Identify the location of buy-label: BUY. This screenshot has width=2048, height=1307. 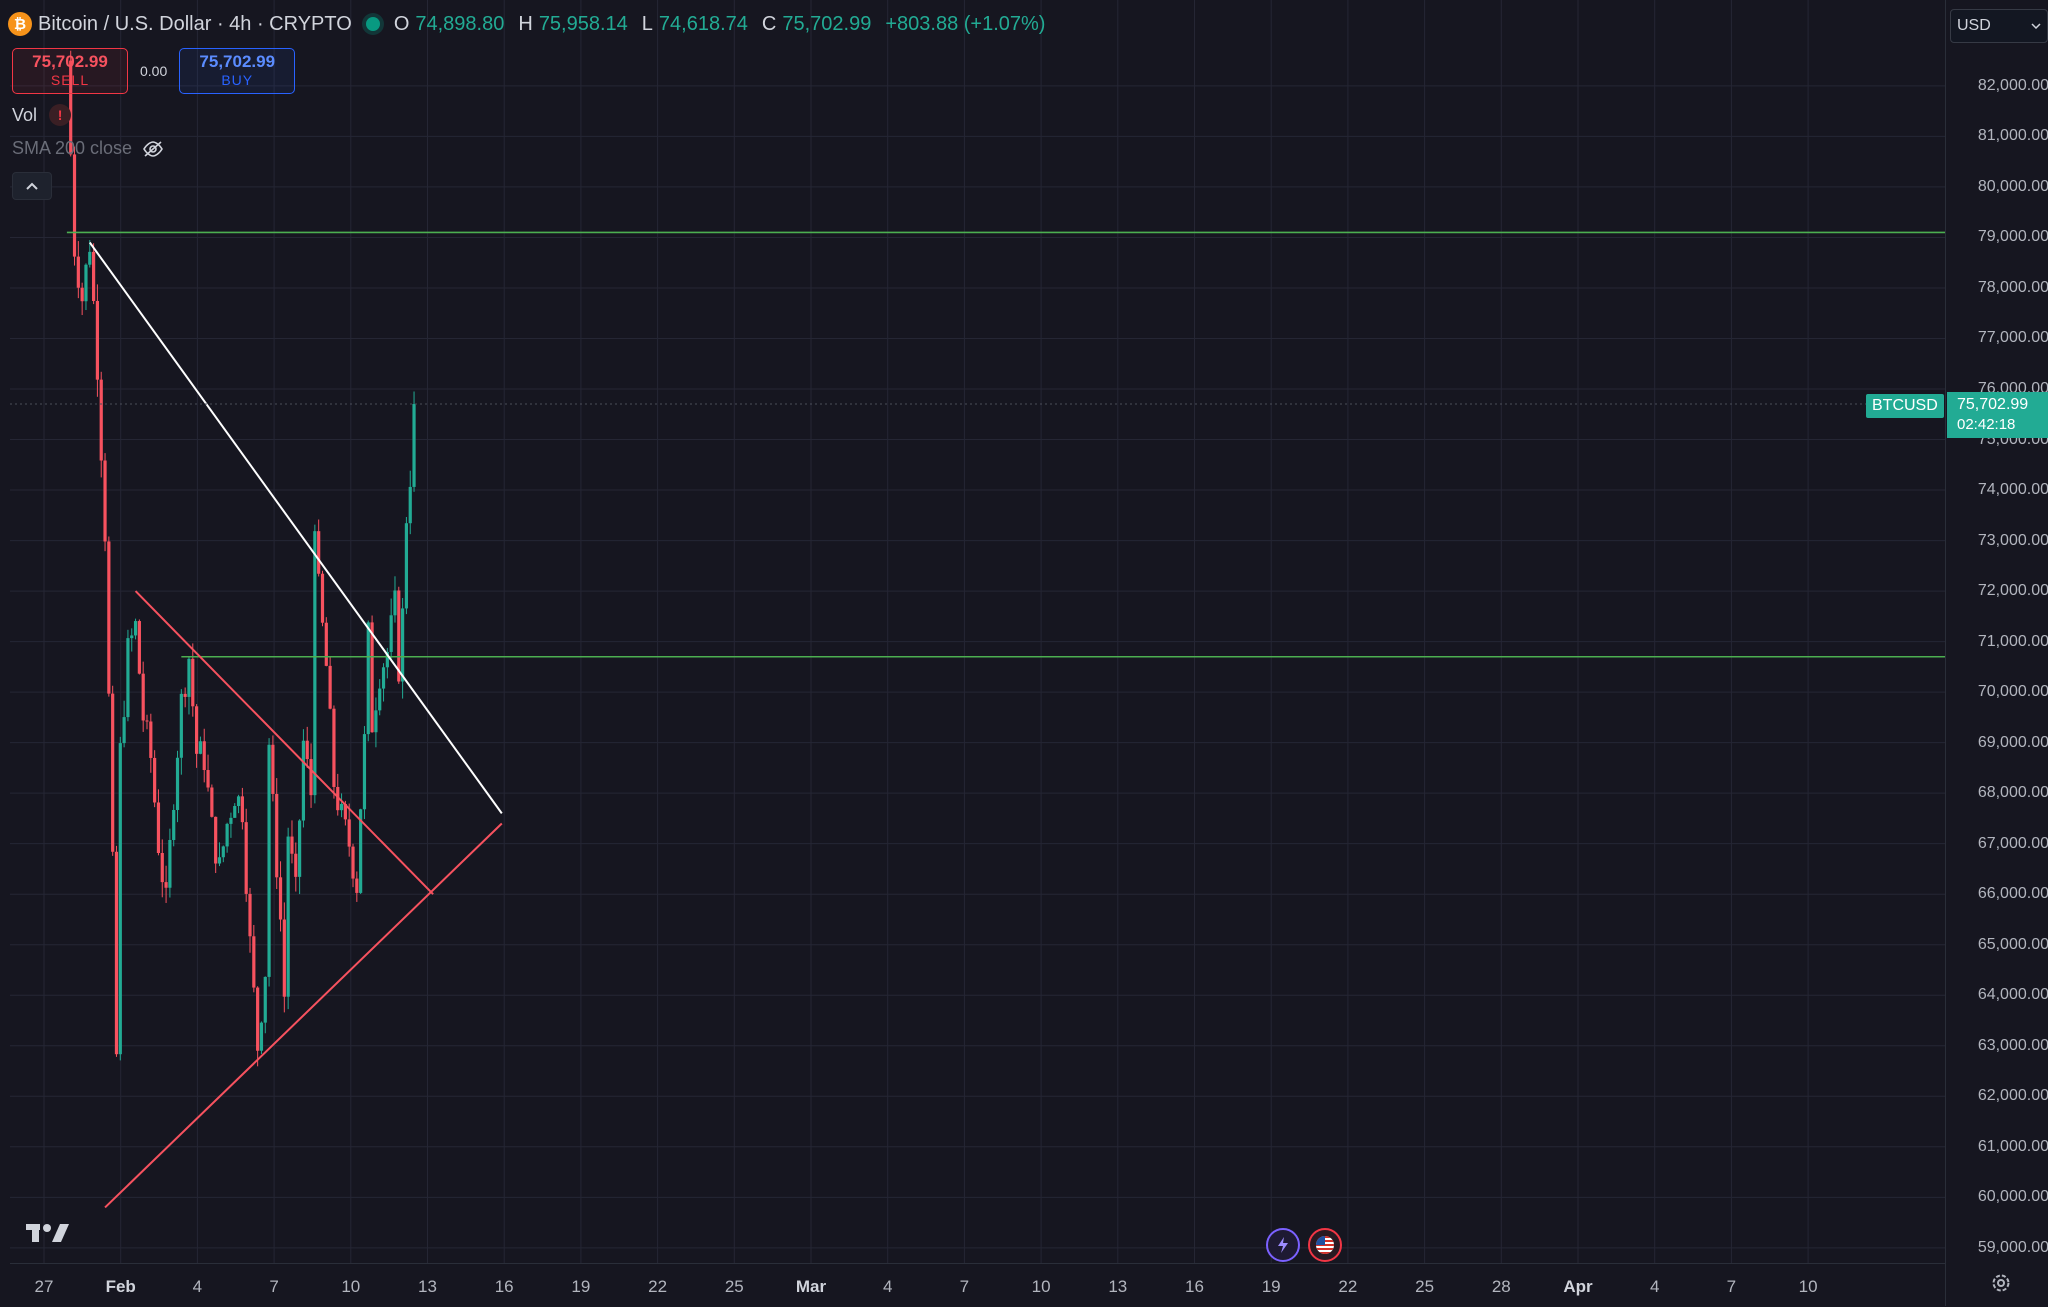
(237, 80).